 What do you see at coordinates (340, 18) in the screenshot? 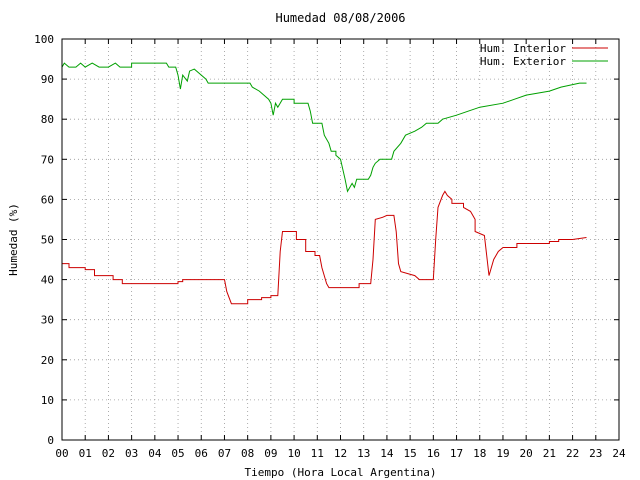
I see `chart-title: Humedad 08/08/2006` at bounding box center [340, 18].